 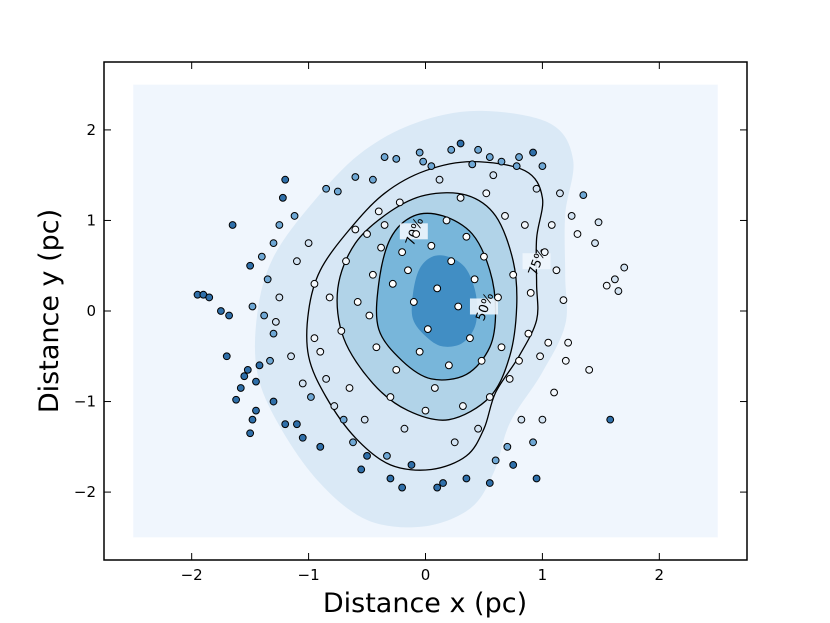 What do you see at coordinates (483, 306) in the screenshot?
I see `contour-label-bg` at bounding box center [483, 306].